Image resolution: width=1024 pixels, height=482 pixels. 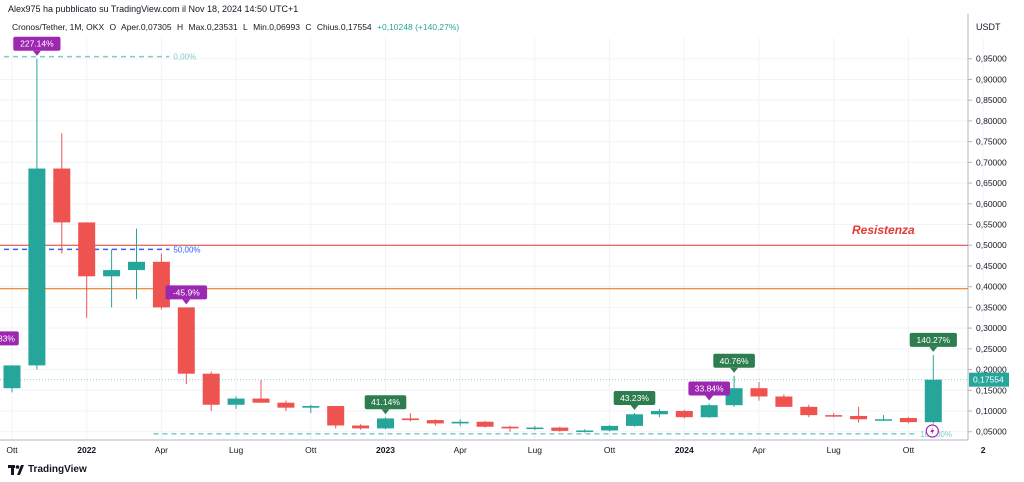 What do you see at coordinates (991, 204) in the screenshot?
I see `y-tick-label: 0,60000` at bounding box center [991, 204].